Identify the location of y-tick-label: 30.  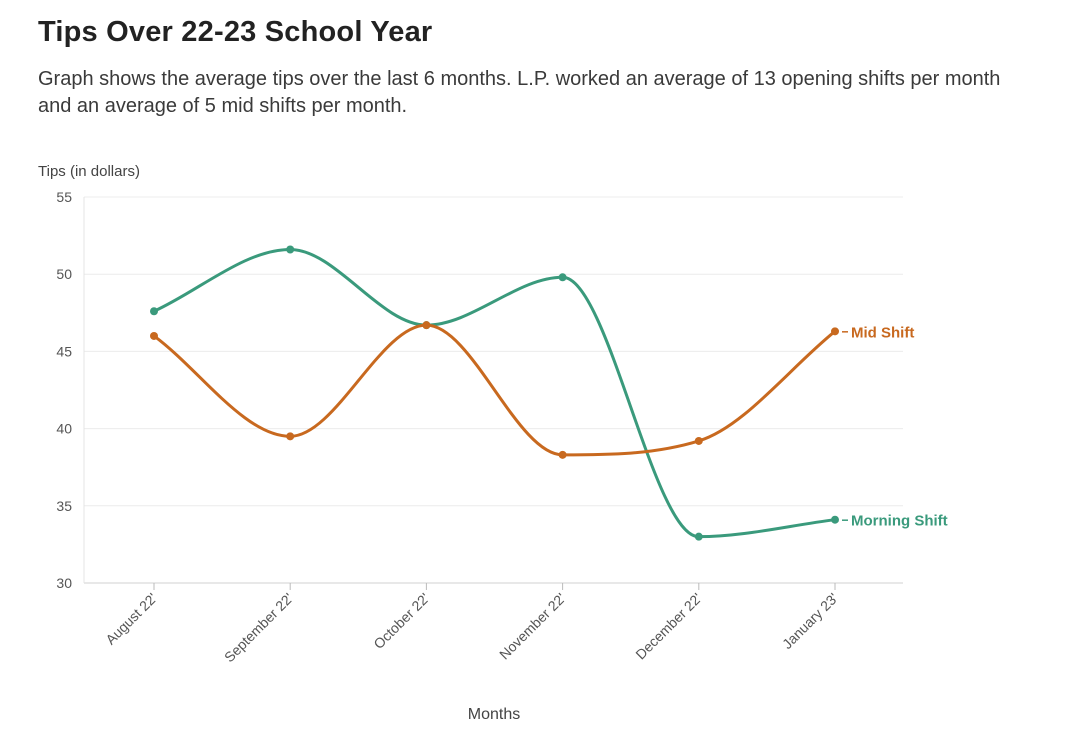
(64, 583).